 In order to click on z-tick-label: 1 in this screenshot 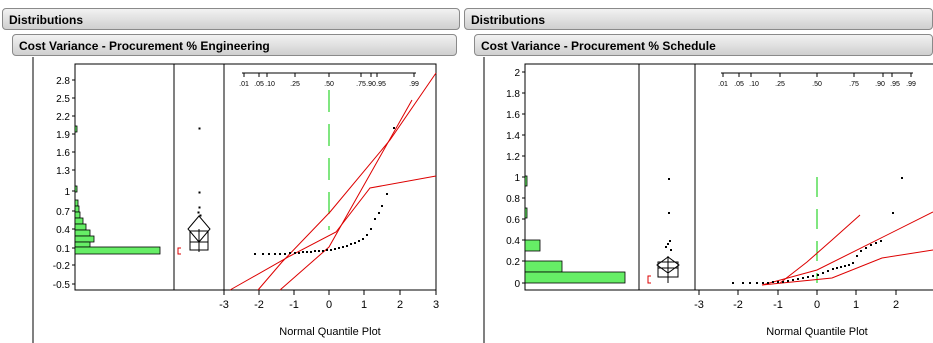, I will do `click(364, 305)`.